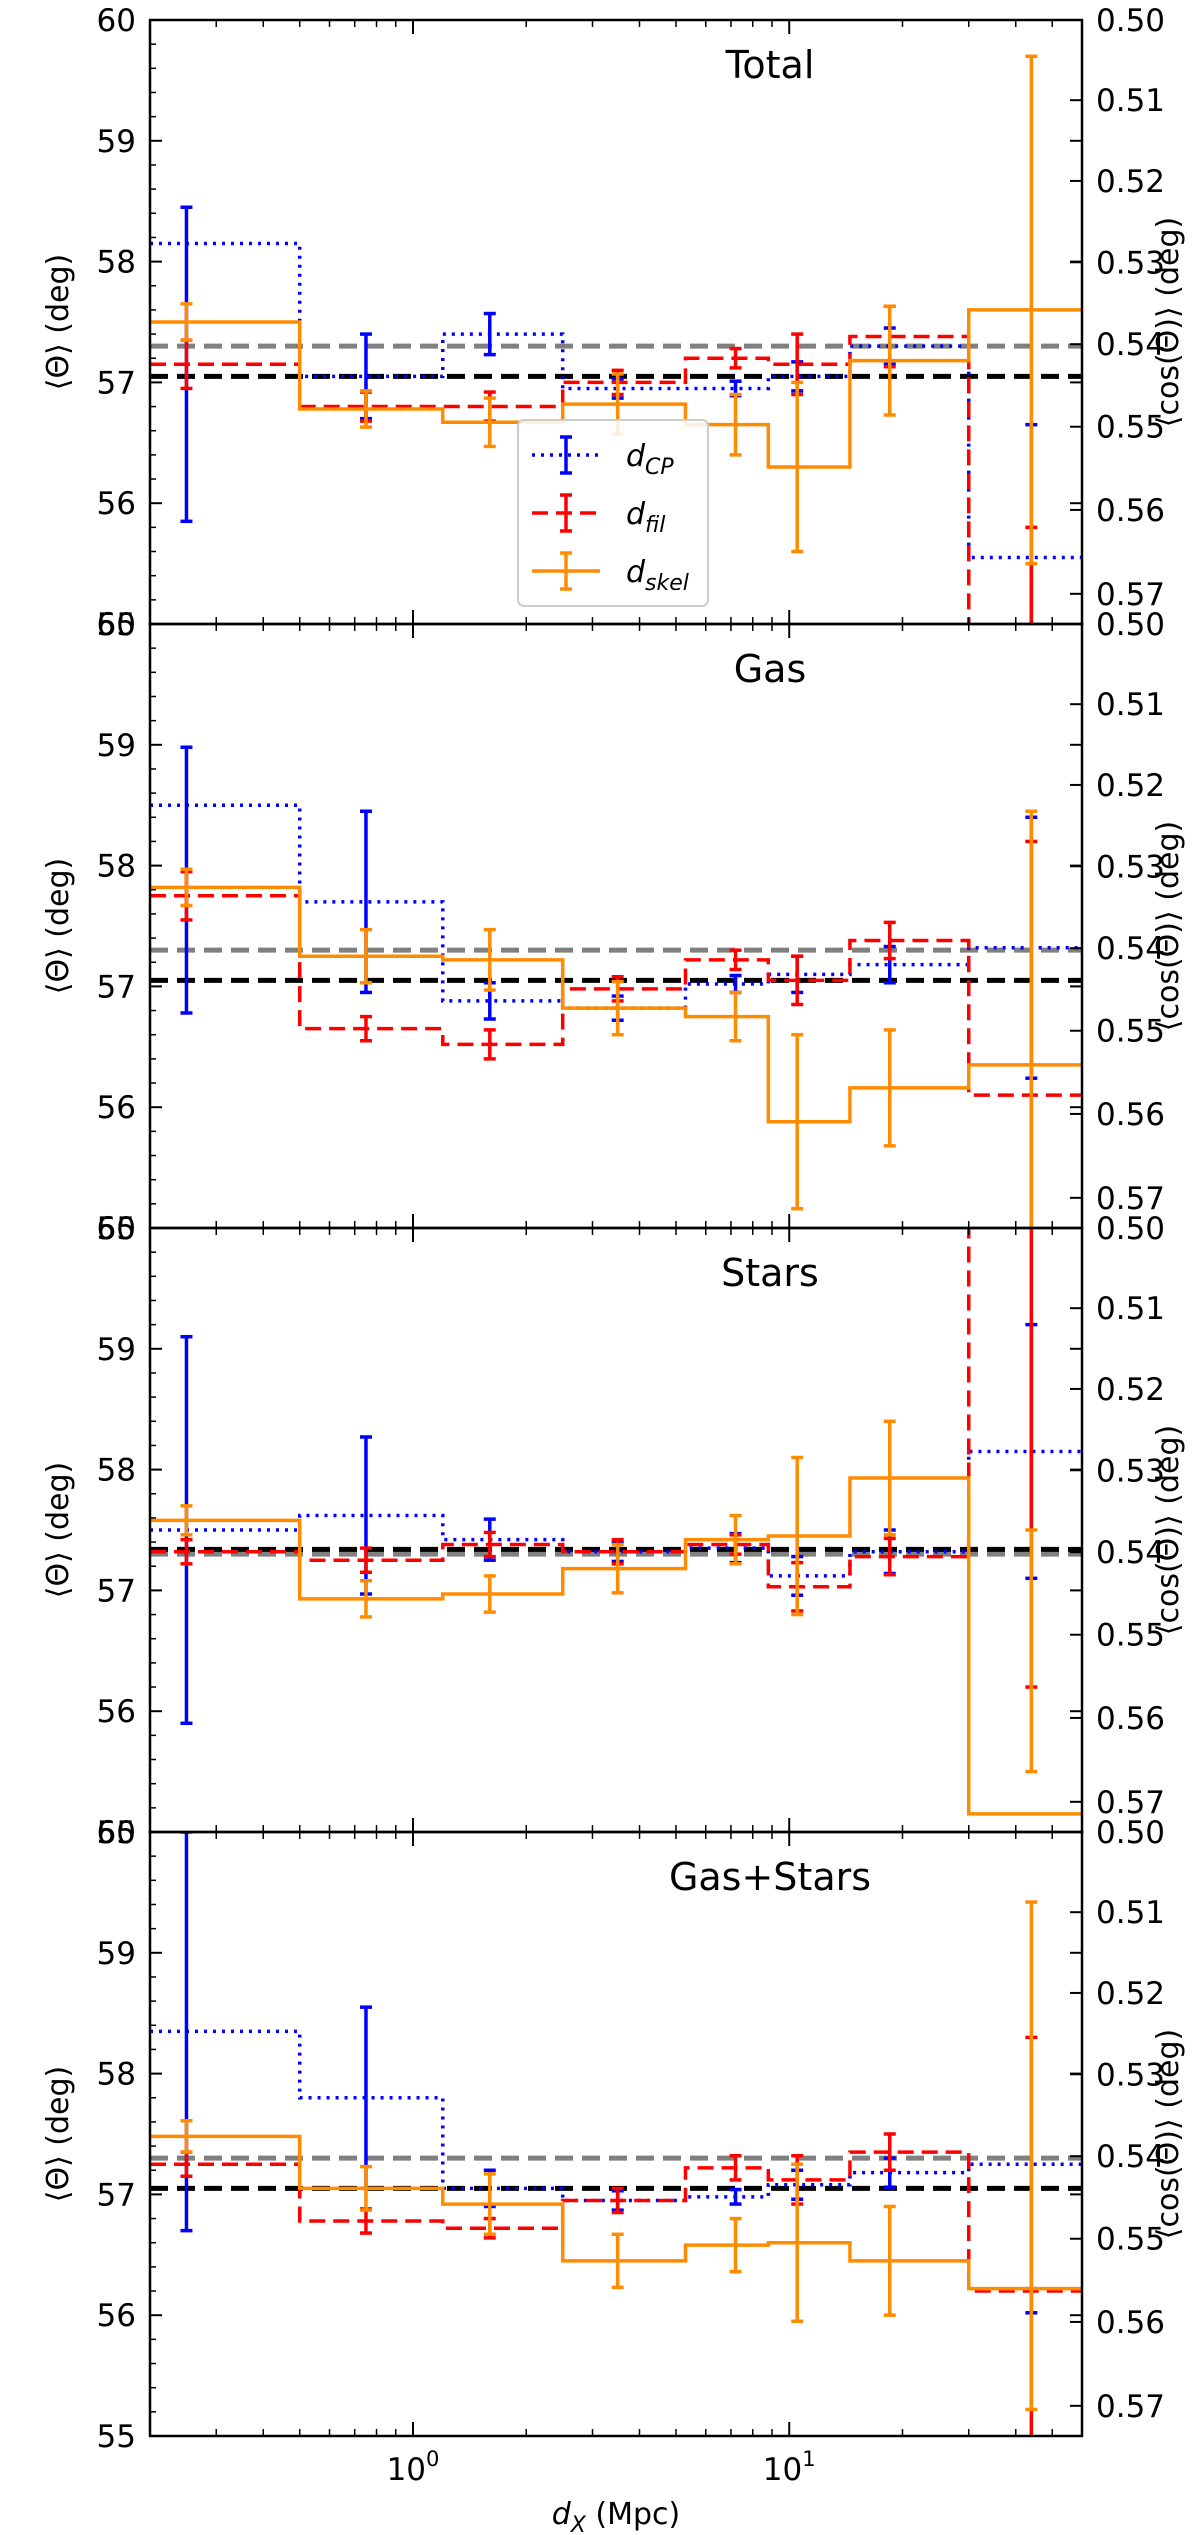  I want to click on legend-label: dCP, so click(650, 459).